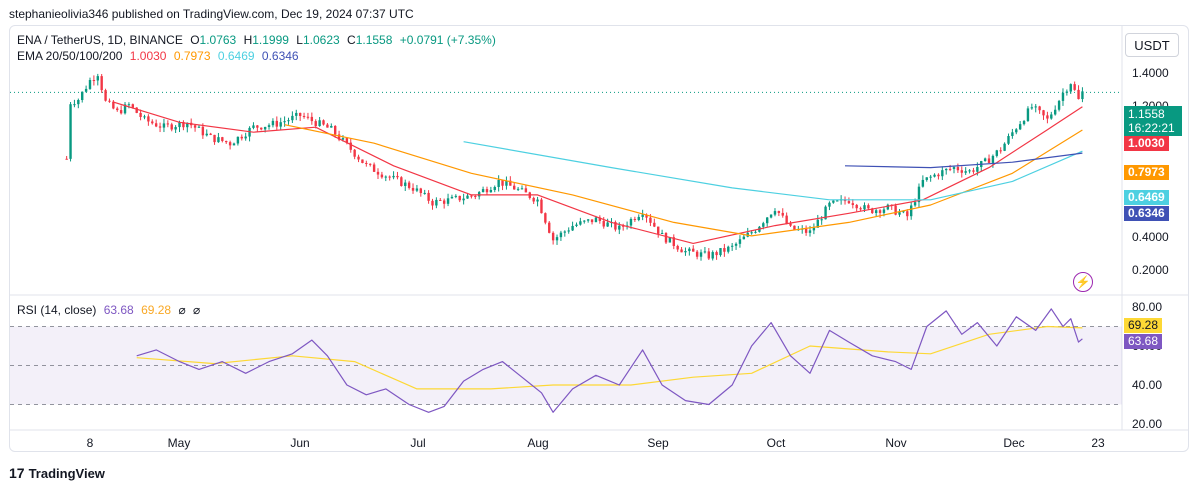 The image size is (1200, 488). Describe the element at coordinates (280, 56) in the screenshot. I see `ema200-value: 0.6346` at that location.